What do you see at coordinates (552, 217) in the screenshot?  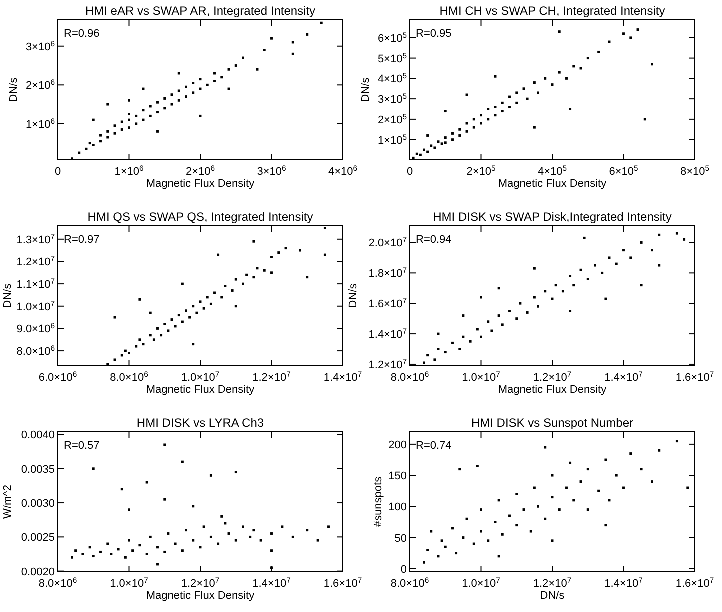 I see `chart-title: HMI DISK vs SWAP Disk,Integrated Intensity` at bounding box center [552, 217].